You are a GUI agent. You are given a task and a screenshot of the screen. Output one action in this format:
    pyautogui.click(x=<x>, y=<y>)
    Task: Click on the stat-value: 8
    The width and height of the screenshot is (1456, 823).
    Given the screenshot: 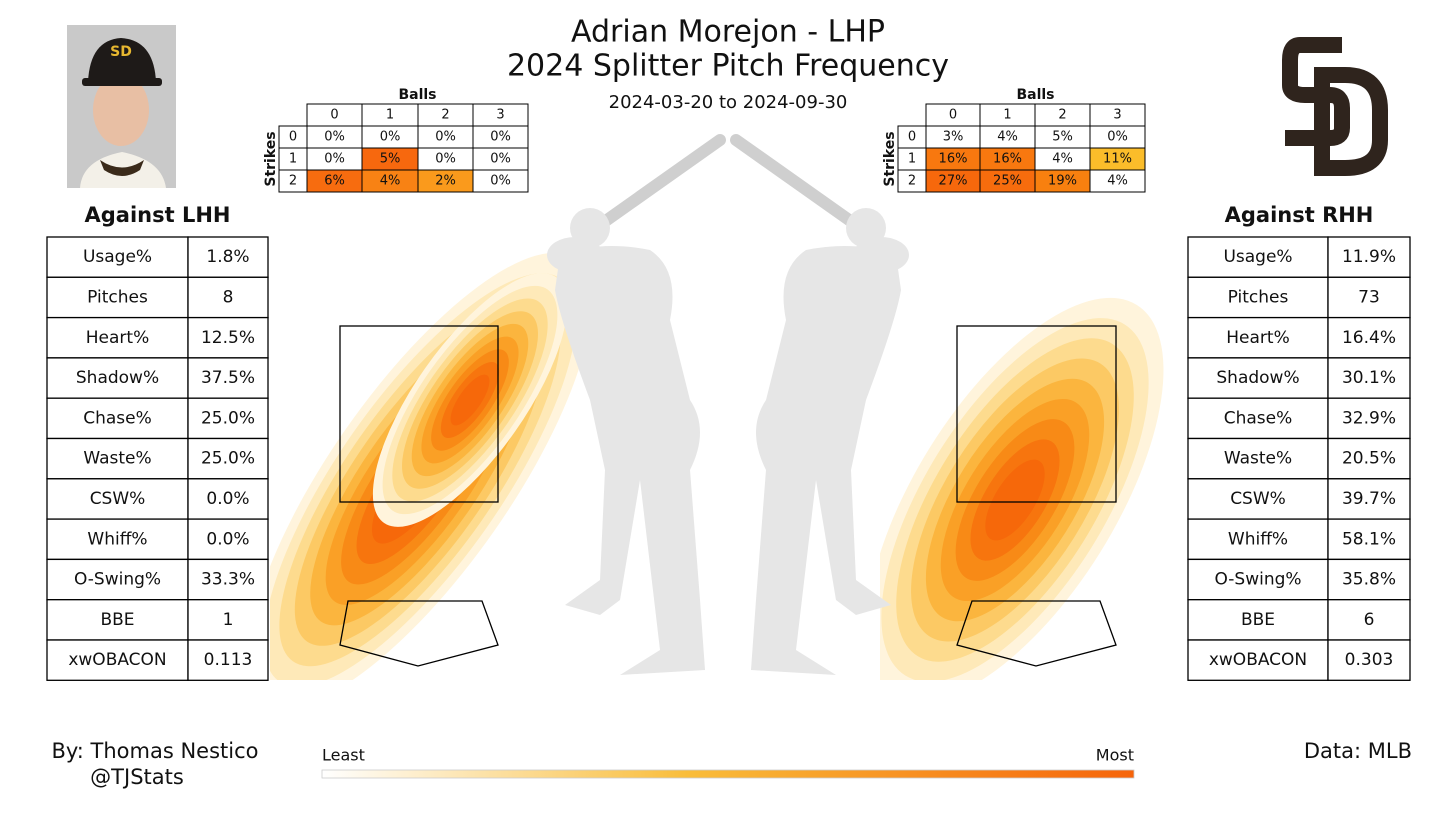 What is the action you would take?
    pyautogui.click(x=228, y=297)
    